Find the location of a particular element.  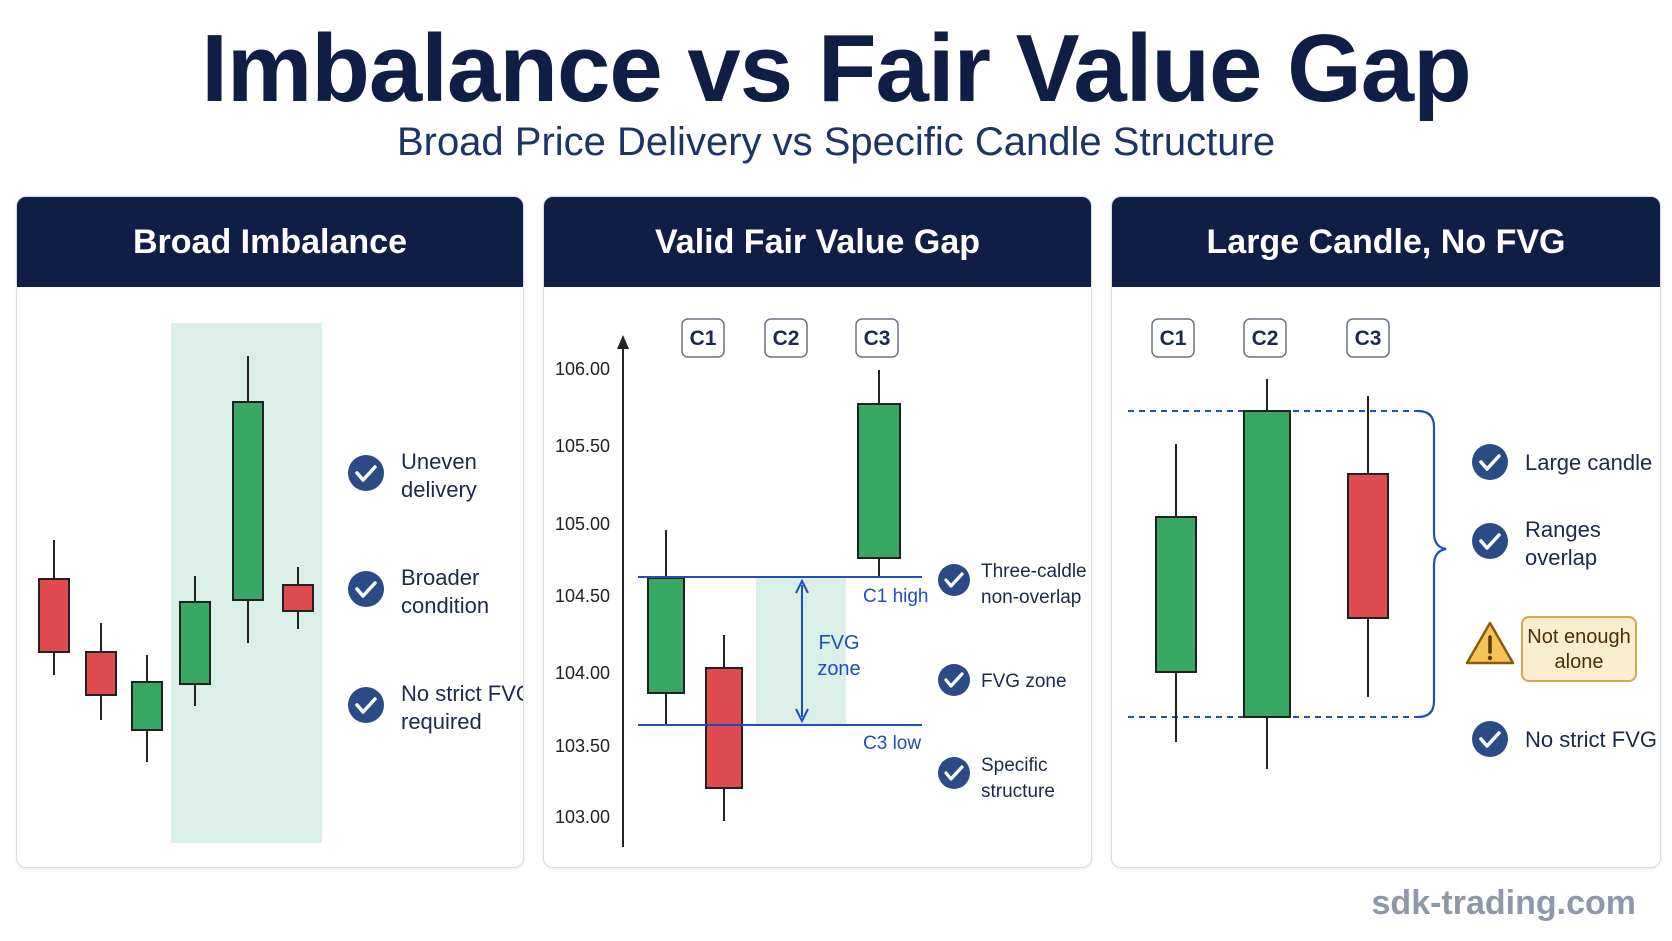

check-item: No strict FVG required is located at coordinates (435, 707).